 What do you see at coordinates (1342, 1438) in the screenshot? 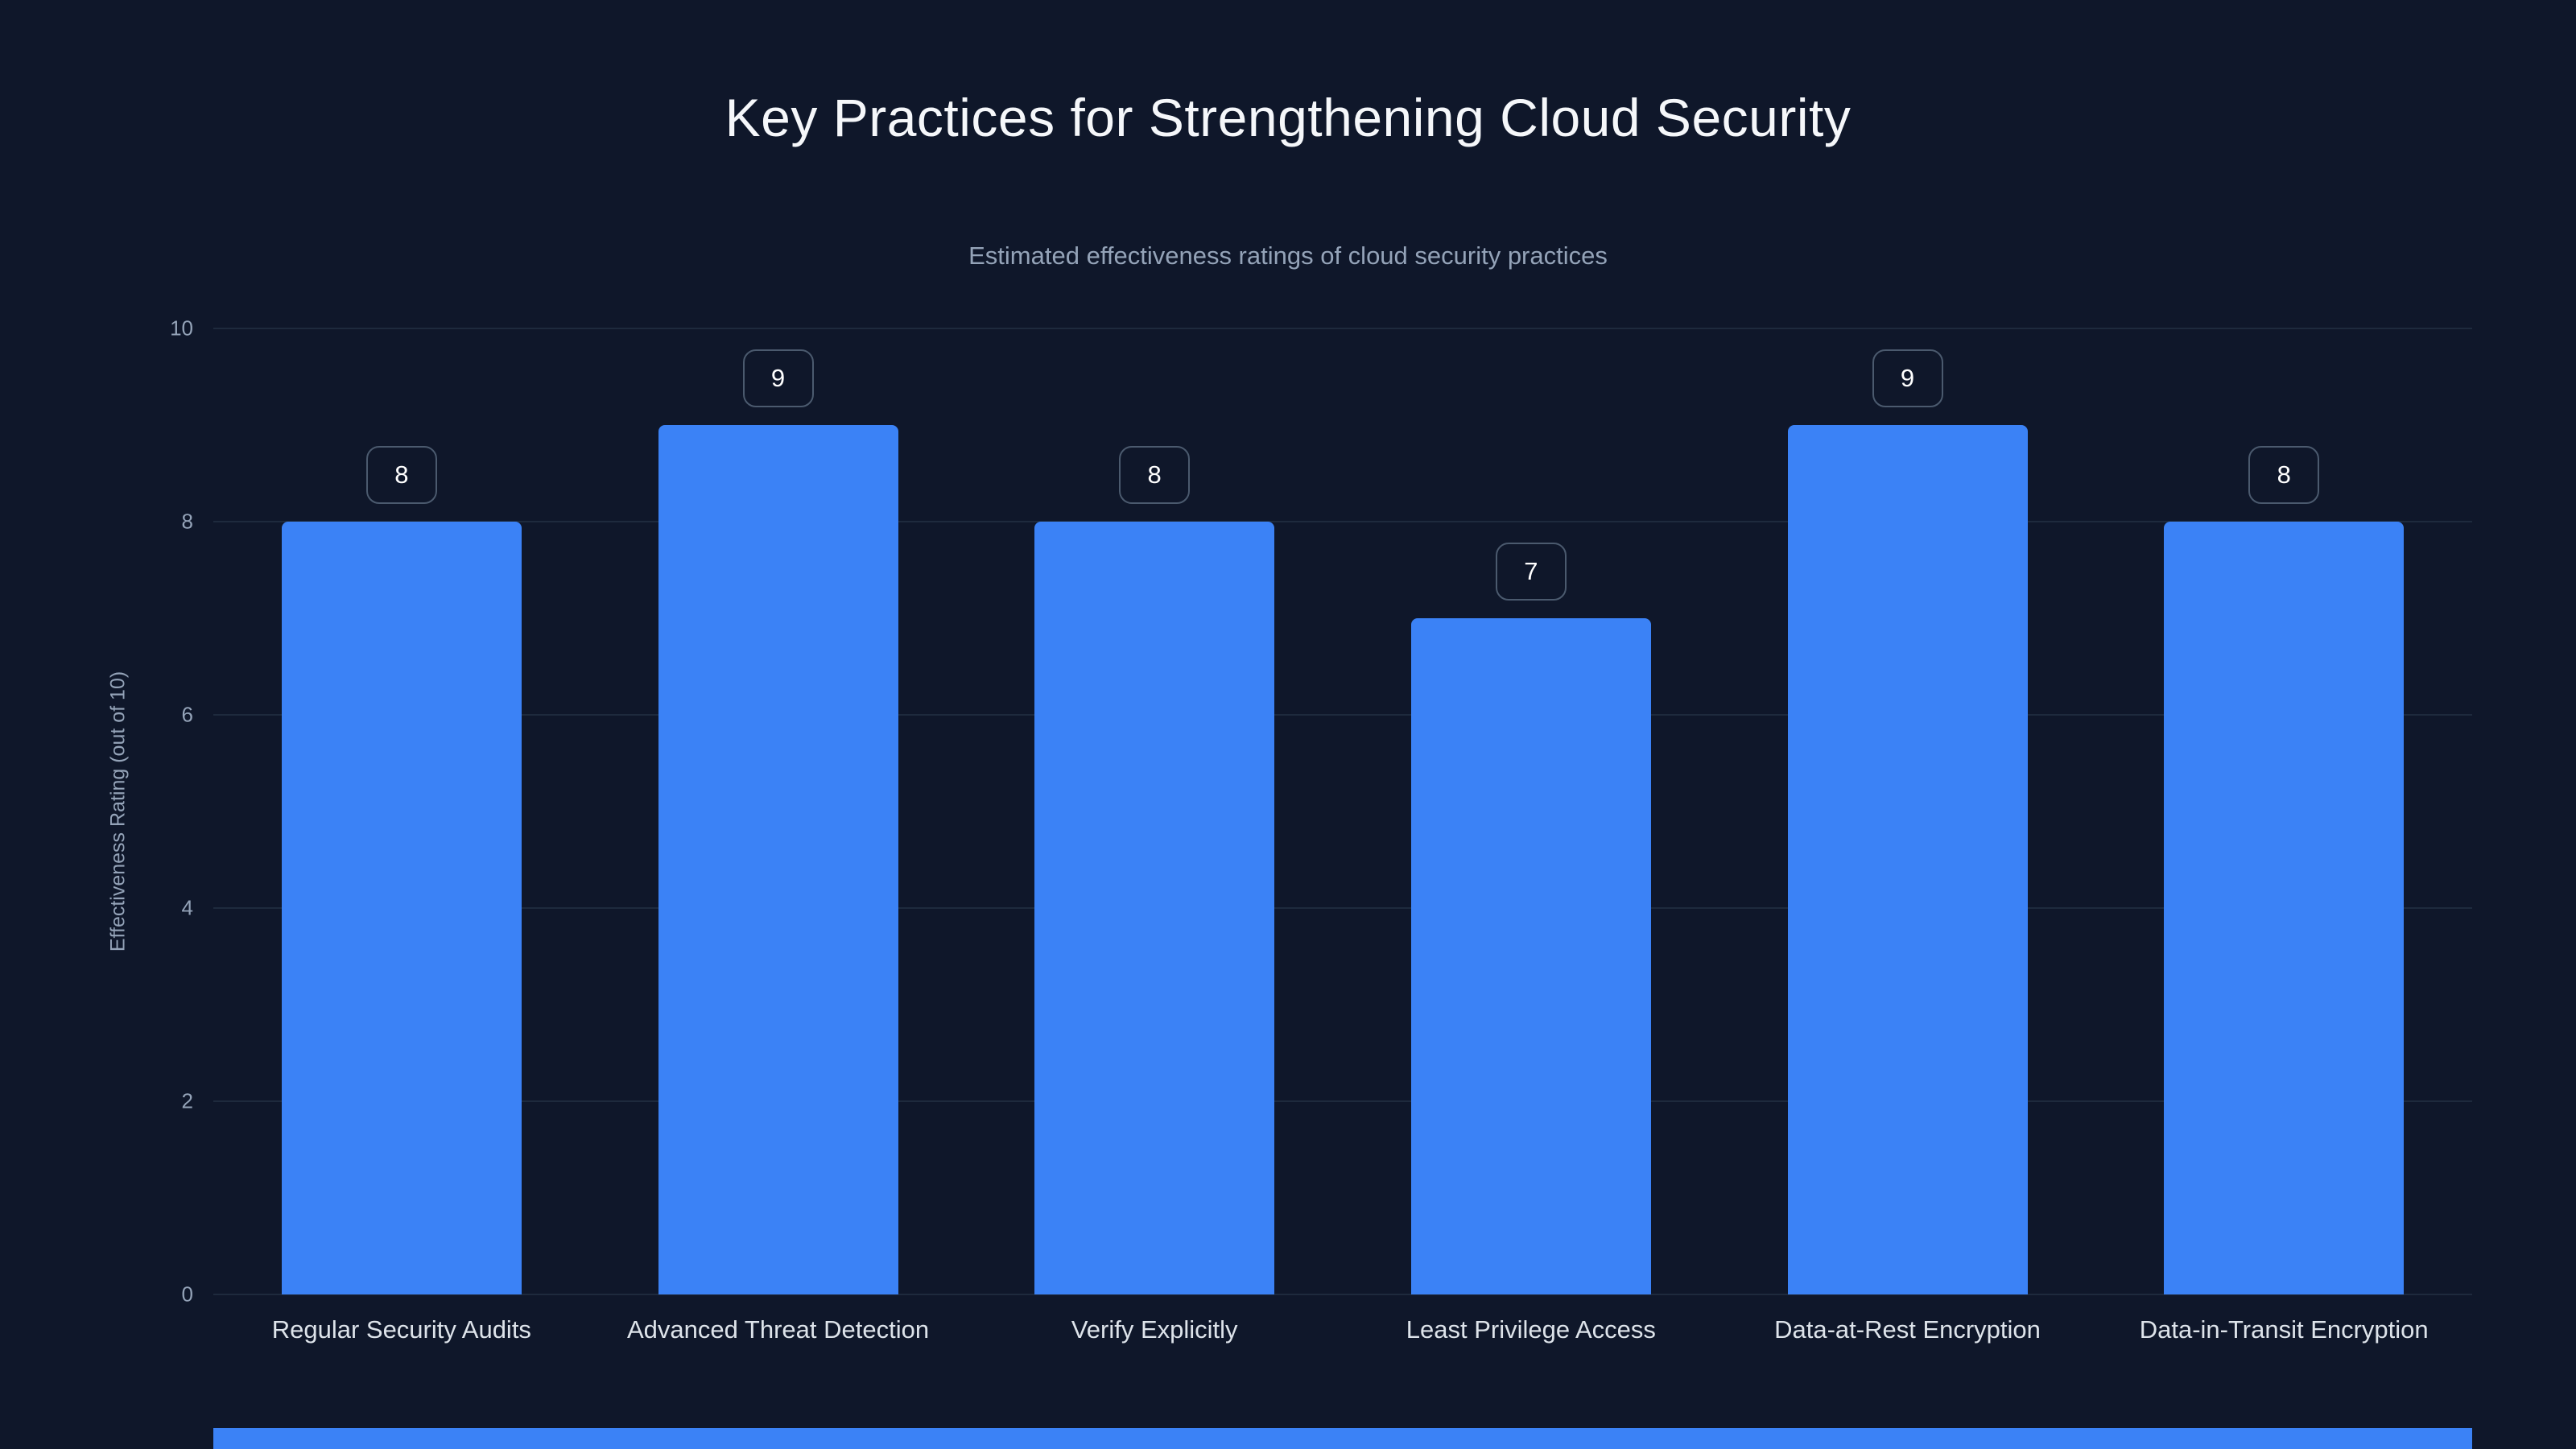
I see `bottom-accent-strip` at bounding box center [1342, 1438].